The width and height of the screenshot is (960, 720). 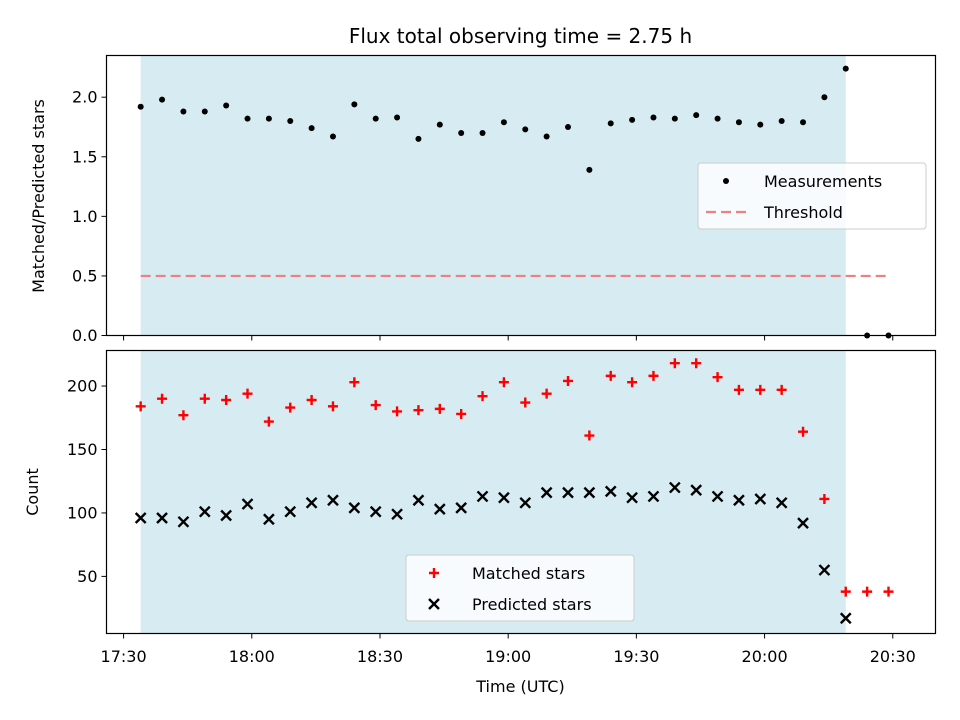 What do you see at coordinates (84, 275) in the screenshot?
I see `top-y-tick-label: 0.5` at bounding box center [84, 275].